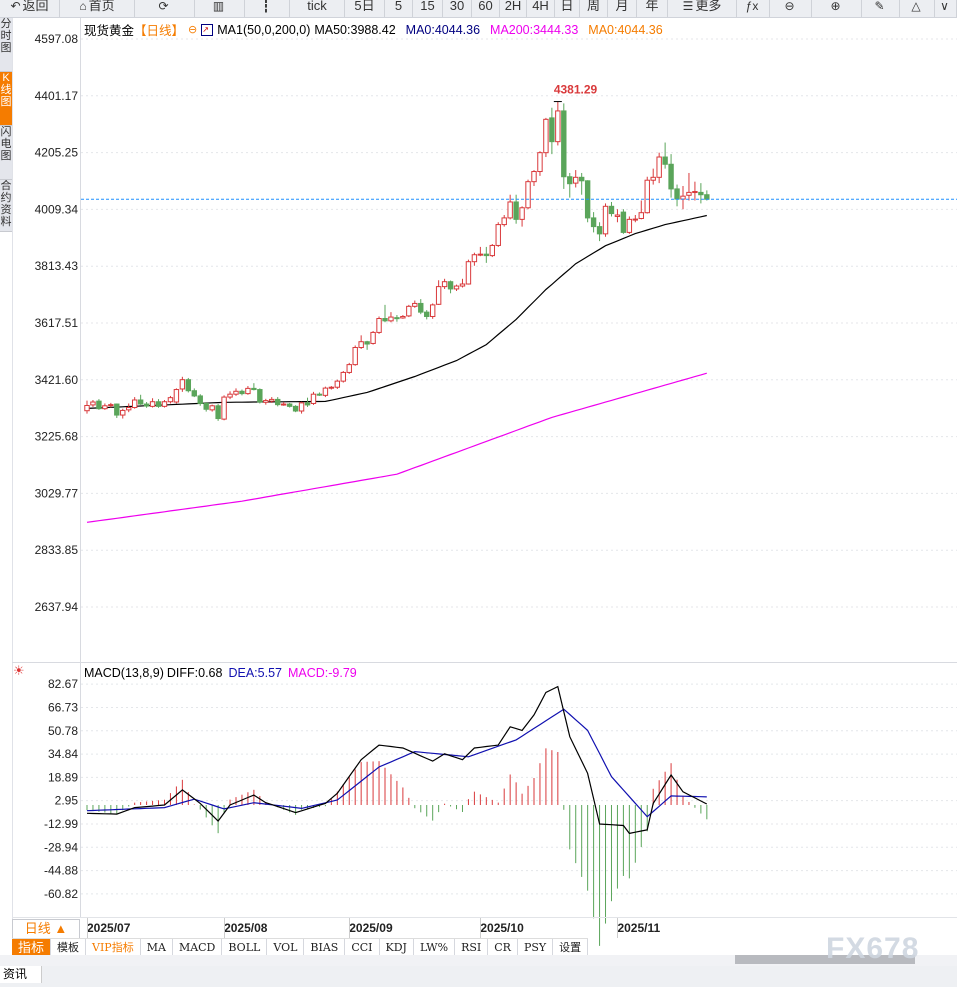 The image size is (957, 987). I want to click on price-tick-label: 4401.17, so click(57, 96).